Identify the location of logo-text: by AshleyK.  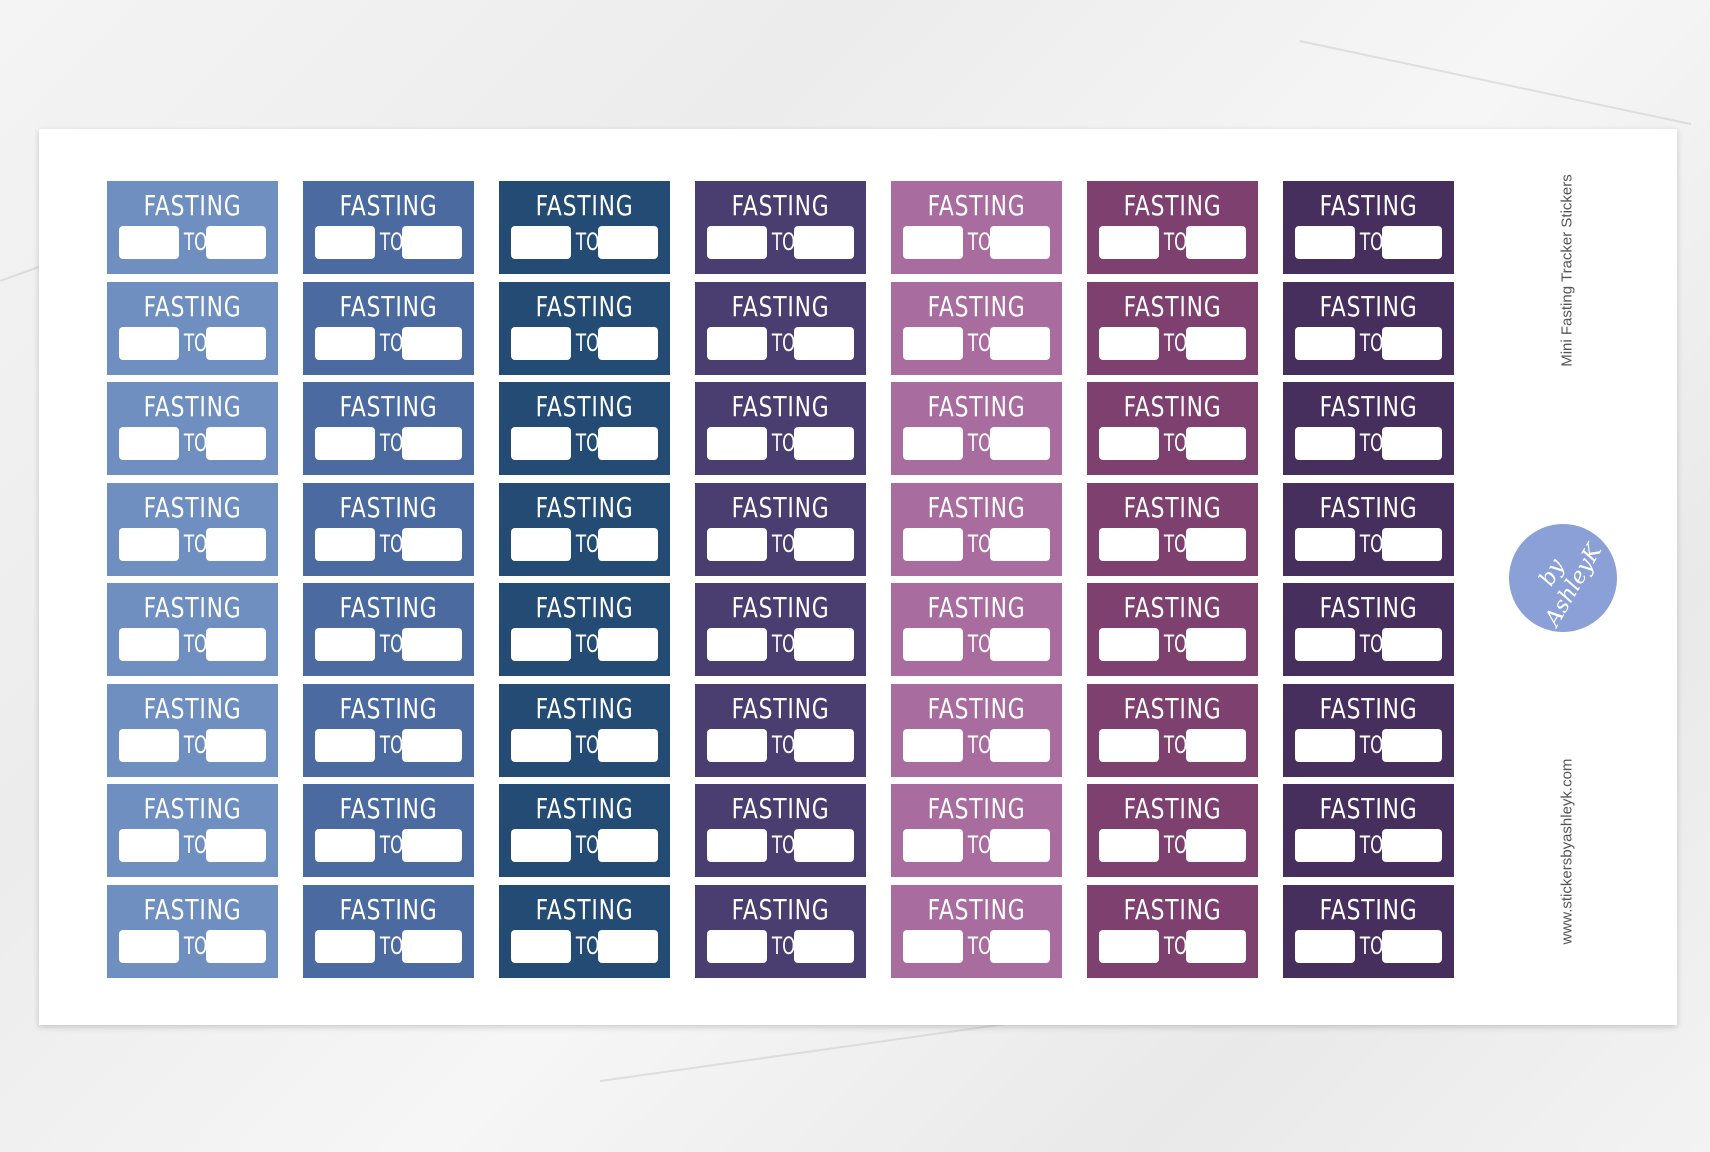
(1571, 585).